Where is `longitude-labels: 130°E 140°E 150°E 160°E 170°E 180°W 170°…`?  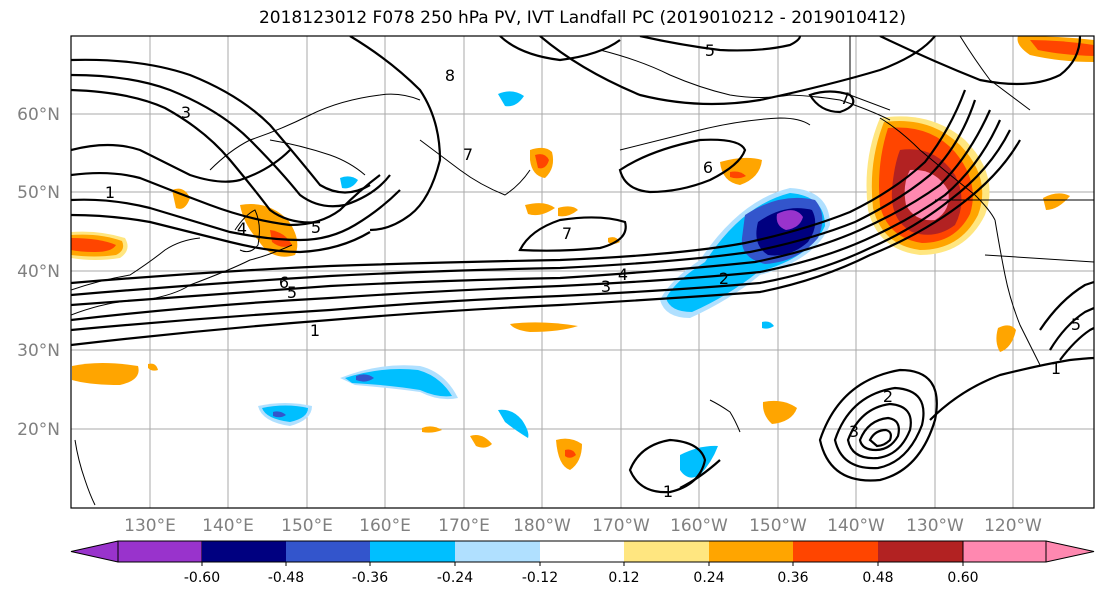
longitude-labels: 130°E 140°E 150°E 160°E 170°E 180°W 170°… is located at coordinates (583, 526).